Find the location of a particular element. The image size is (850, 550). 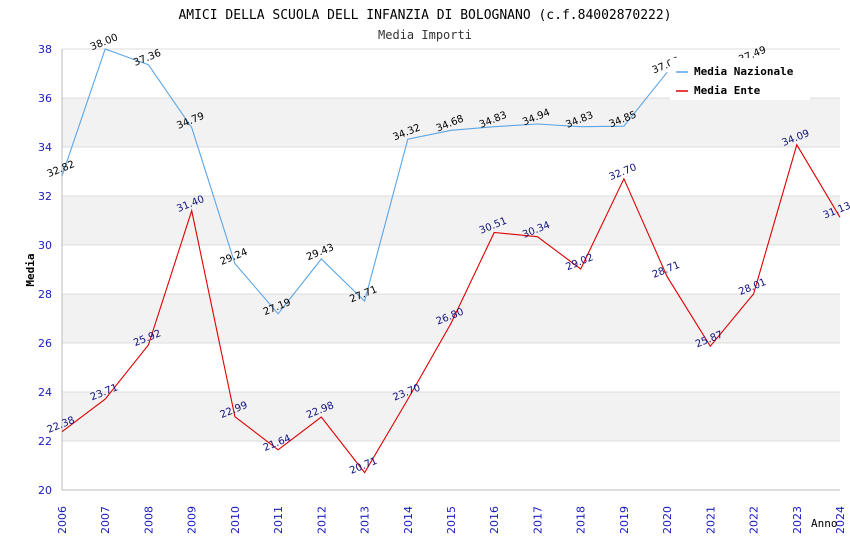

x-tick-label: 2008 is located at coordinates (148, 520).